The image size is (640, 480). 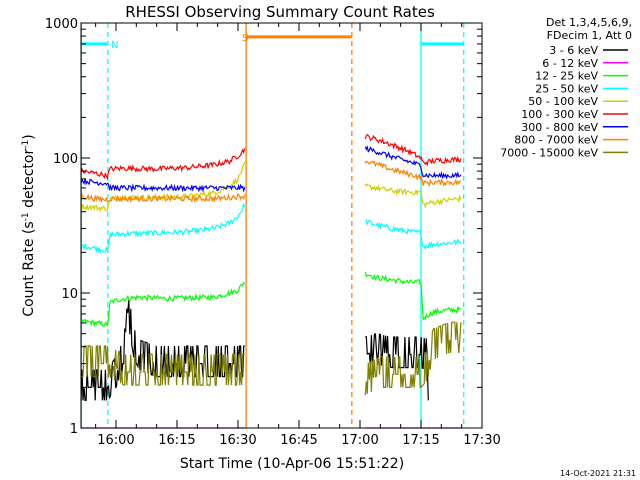 I want to click on legend-label: 25 - 50 keV, so click(x=566, y=88).